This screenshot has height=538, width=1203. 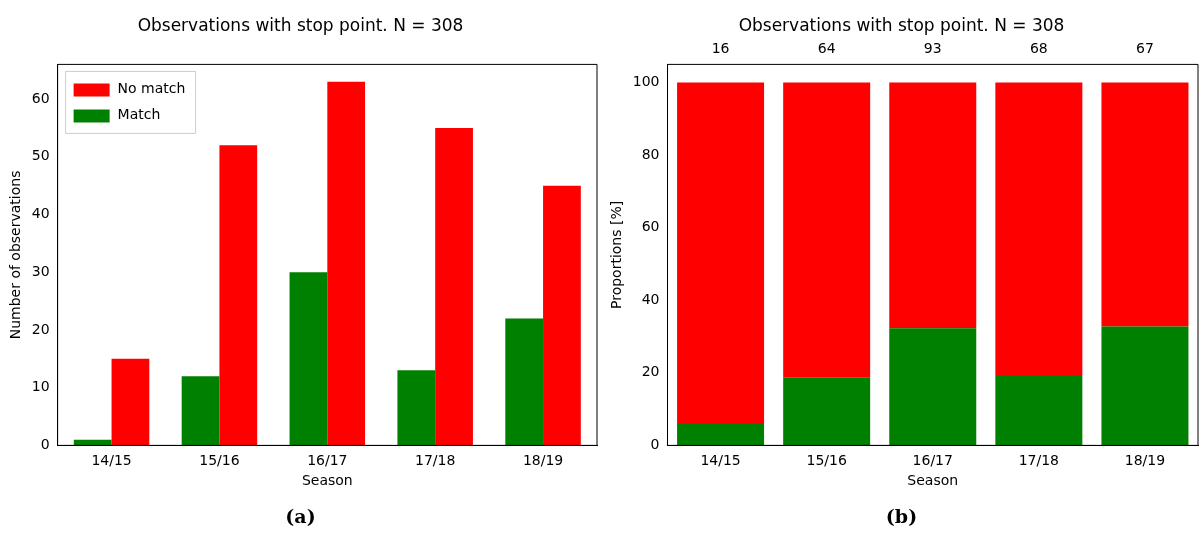 I want to click on annotation: 16, so click(x=720, y=48).